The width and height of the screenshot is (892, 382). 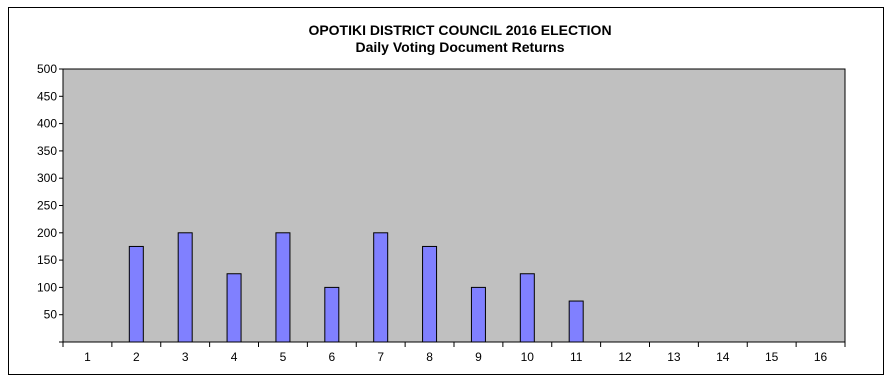 I want to click on x-tick-label: 11, so click(x=576, y=357).